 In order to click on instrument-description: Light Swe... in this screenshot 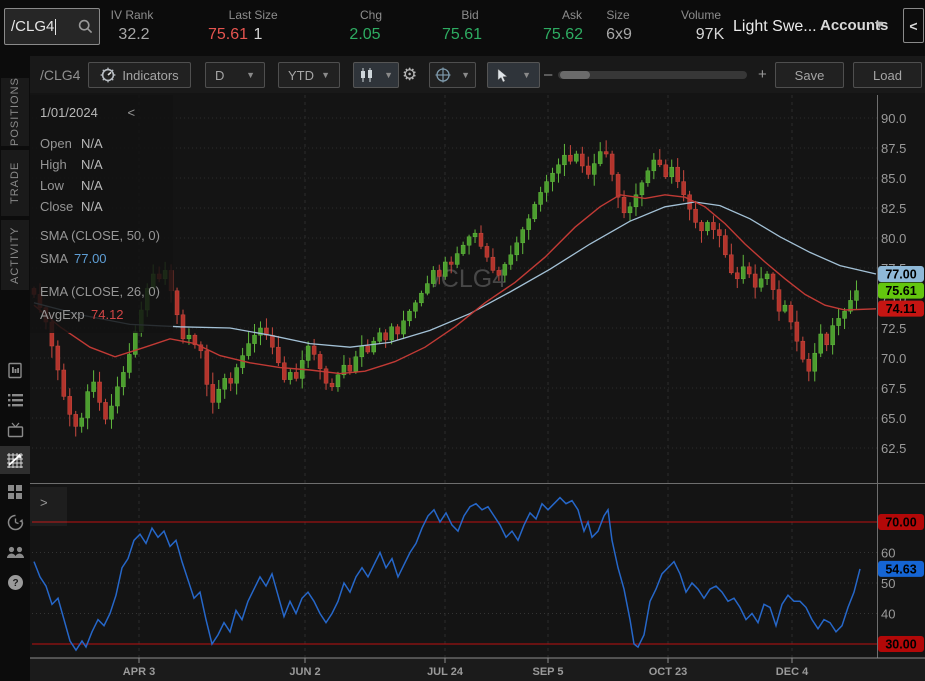, I will do `click(775, 26)`.